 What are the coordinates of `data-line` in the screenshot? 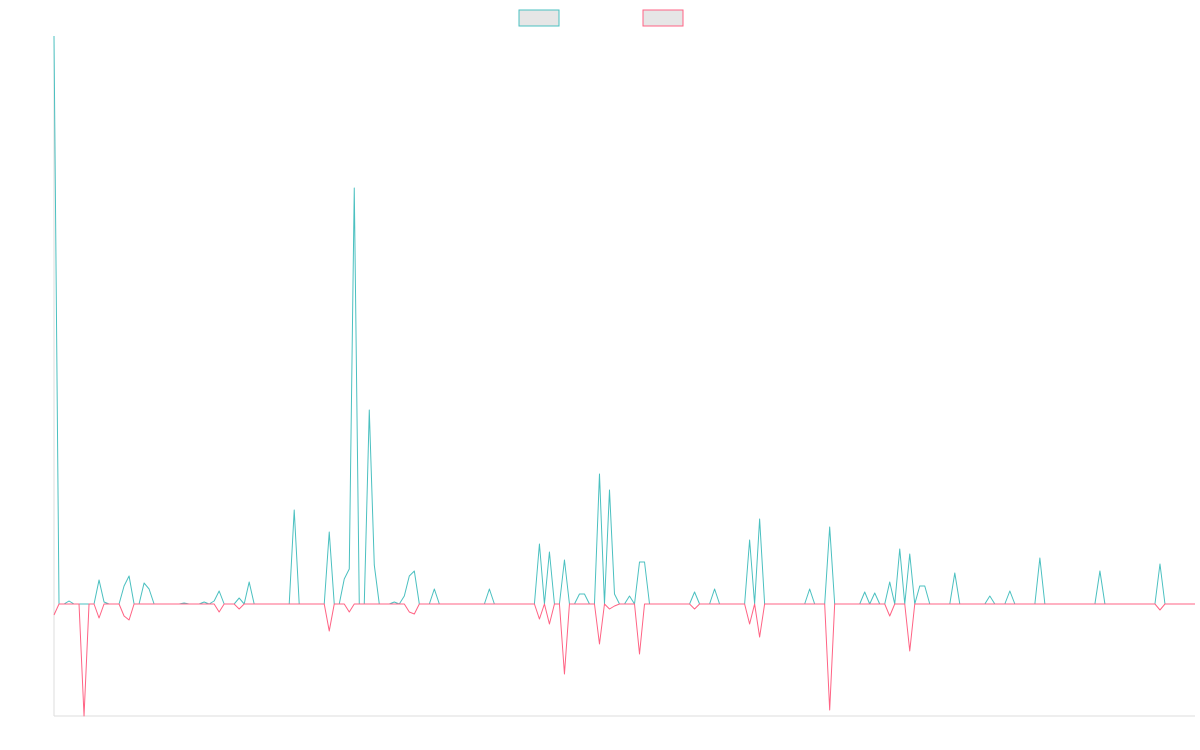 It's located at (624, 660).